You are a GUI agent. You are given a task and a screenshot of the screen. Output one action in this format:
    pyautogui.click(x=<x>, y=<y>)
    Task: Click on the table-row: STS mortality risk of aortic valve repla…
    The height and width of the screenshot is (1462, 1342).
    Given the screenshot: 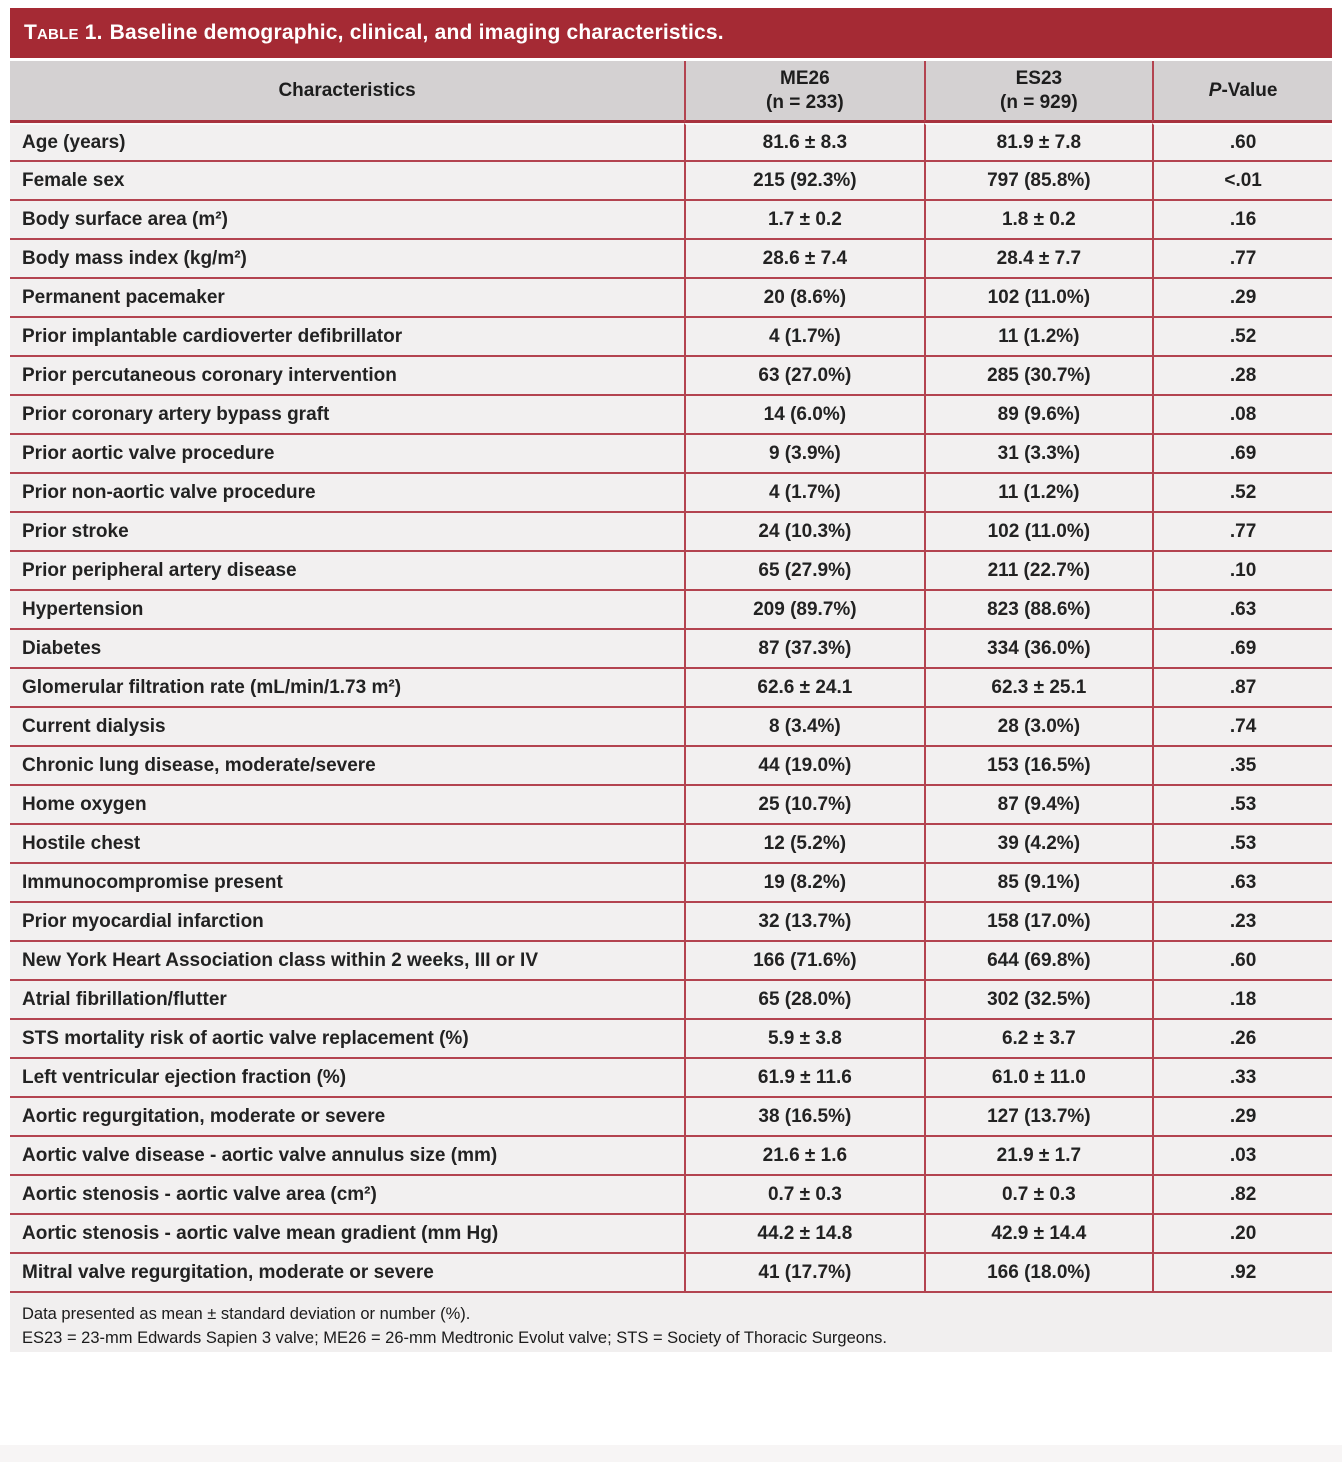 What is the action you would take?
    pyautogui.click(x=671, y=1039)
    